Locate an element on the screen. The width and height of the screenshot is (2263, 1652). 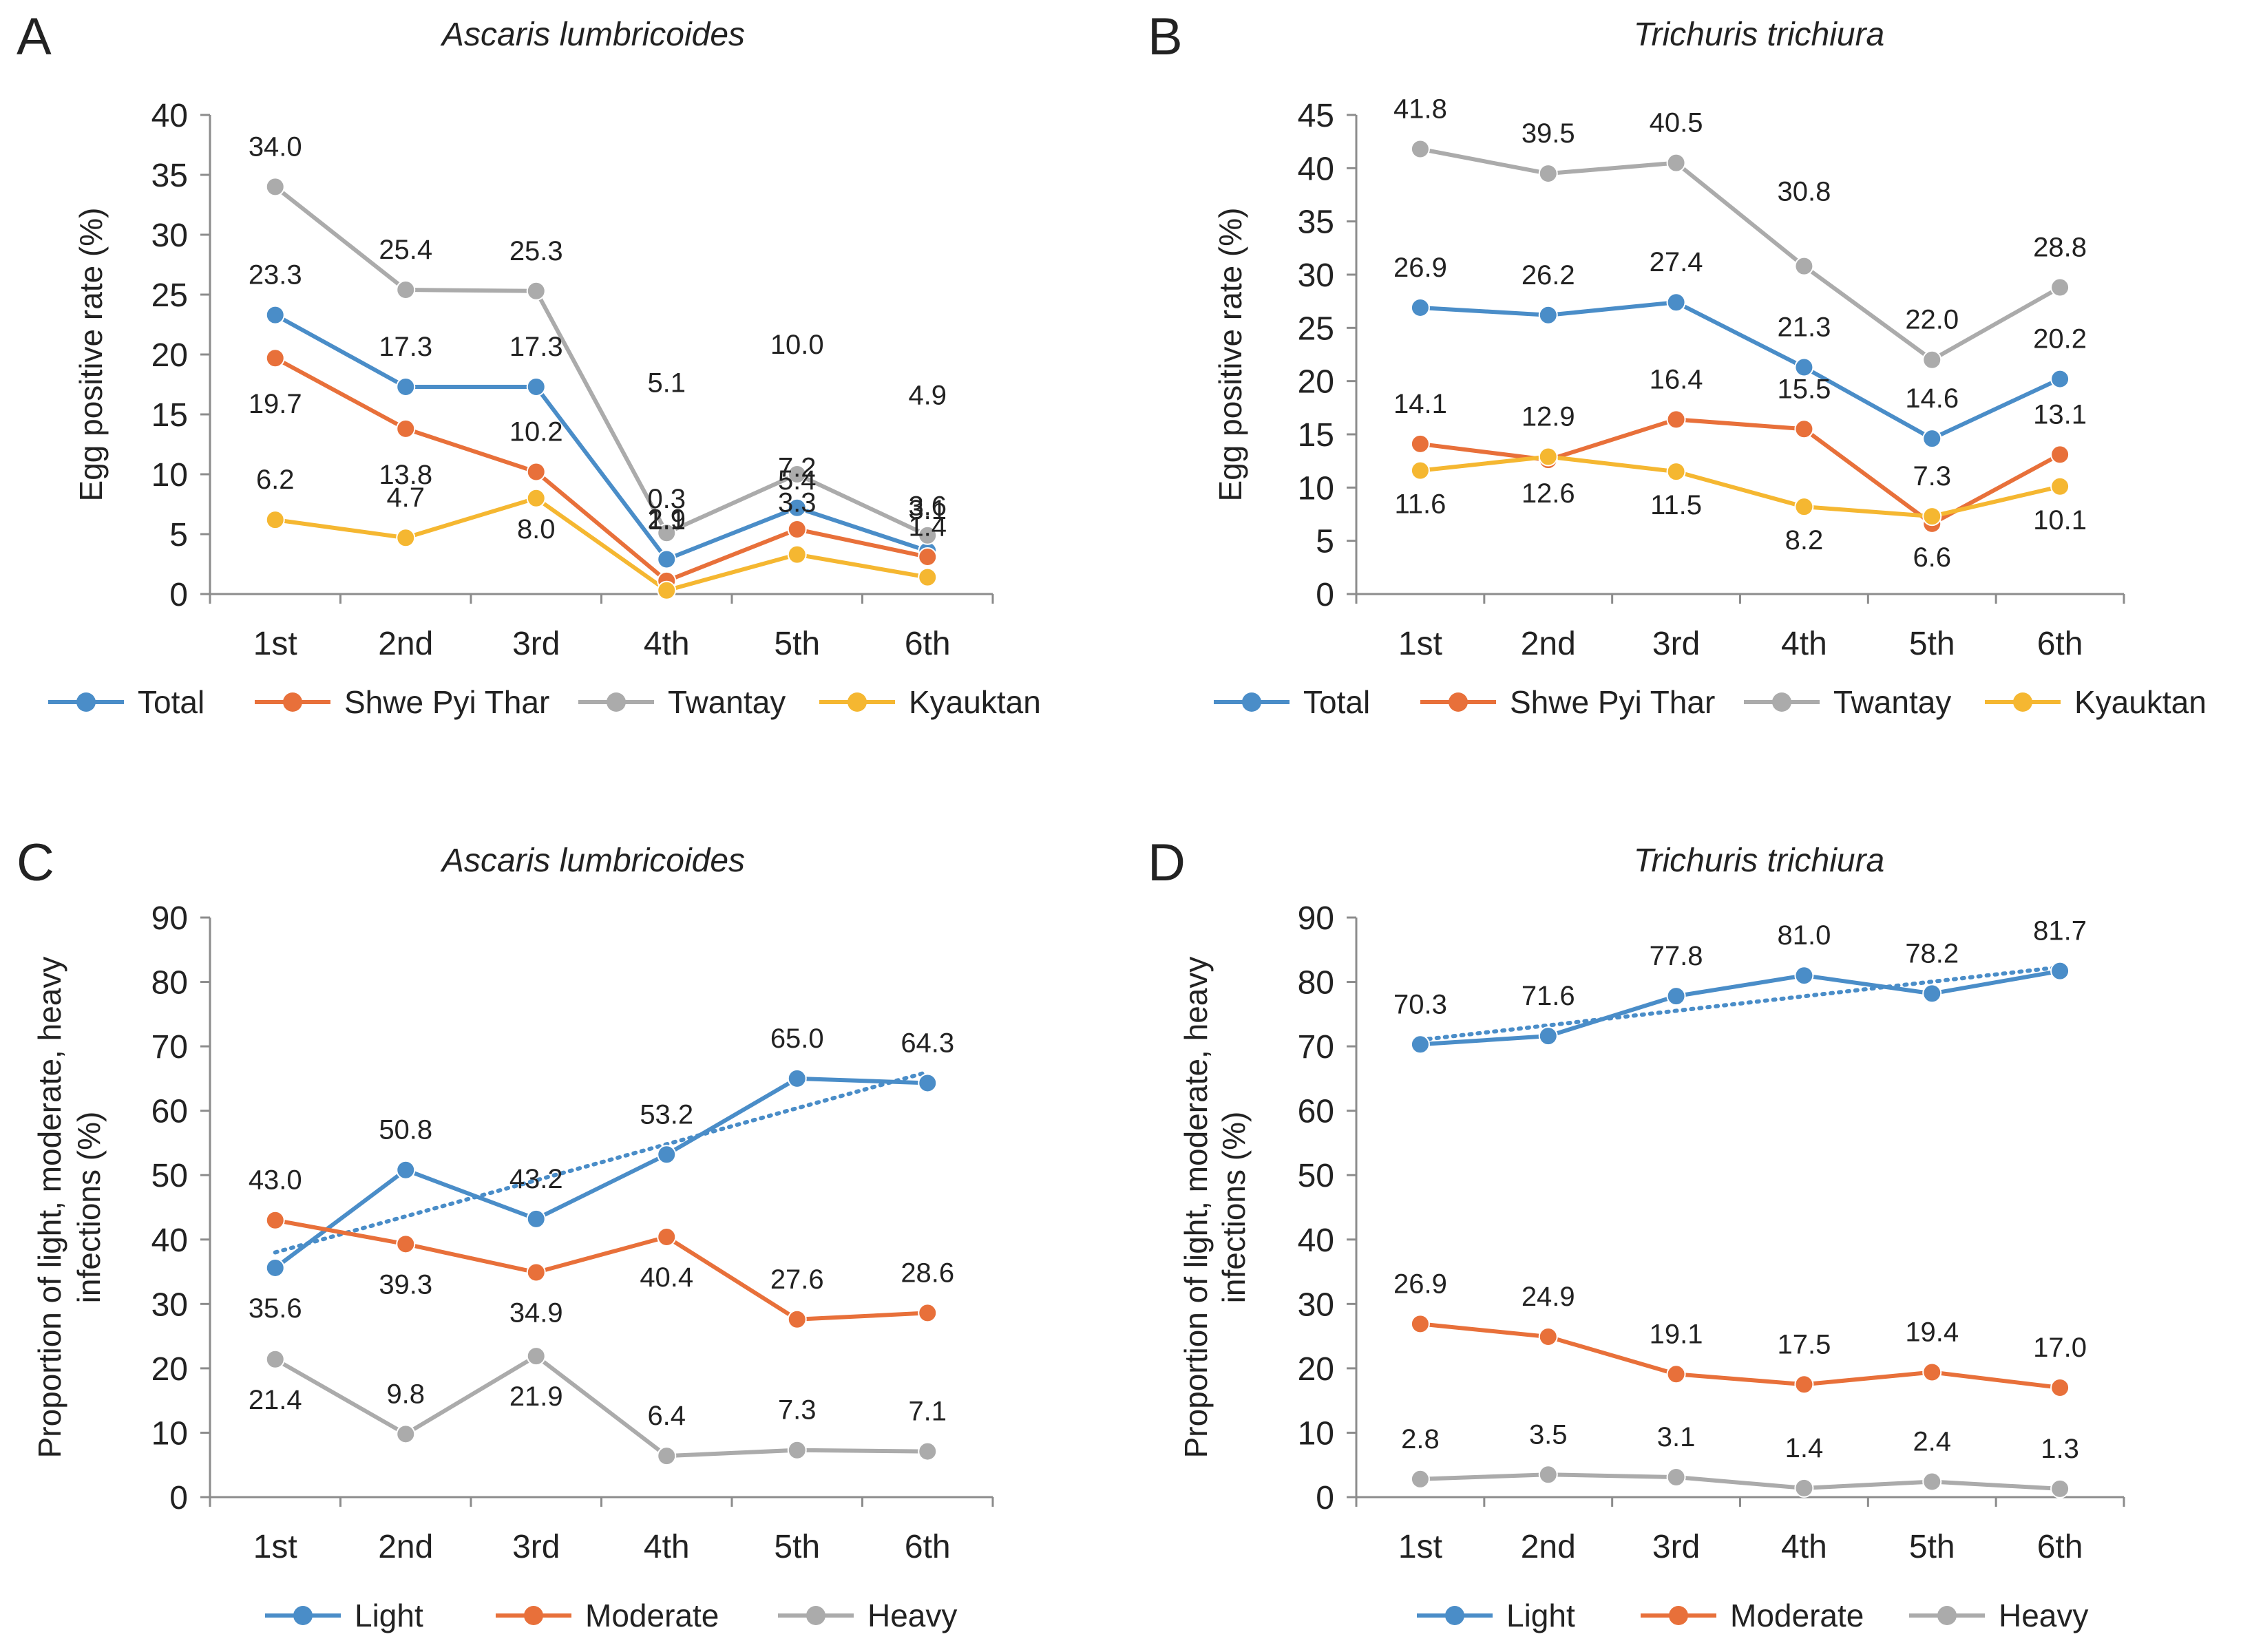
data-label: 3.5 is located at coordinates (1548, 1434).